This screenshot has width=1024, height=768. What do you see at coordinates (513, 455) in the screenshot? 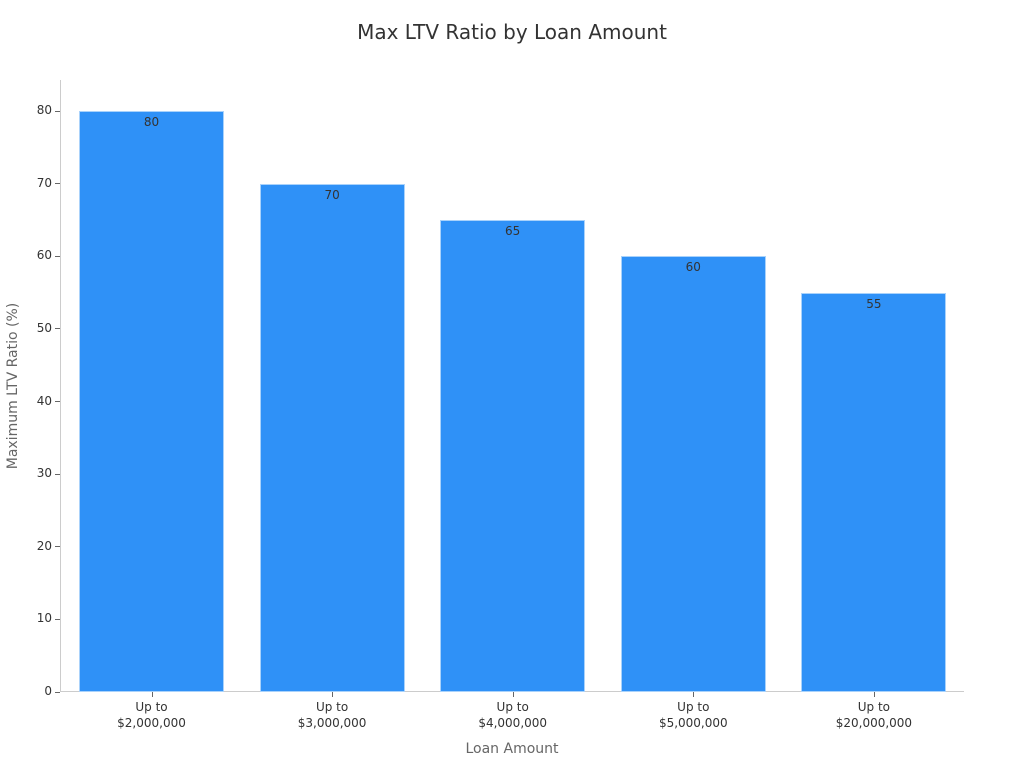
I see `bar: 65` at bounding box center [513, 455].